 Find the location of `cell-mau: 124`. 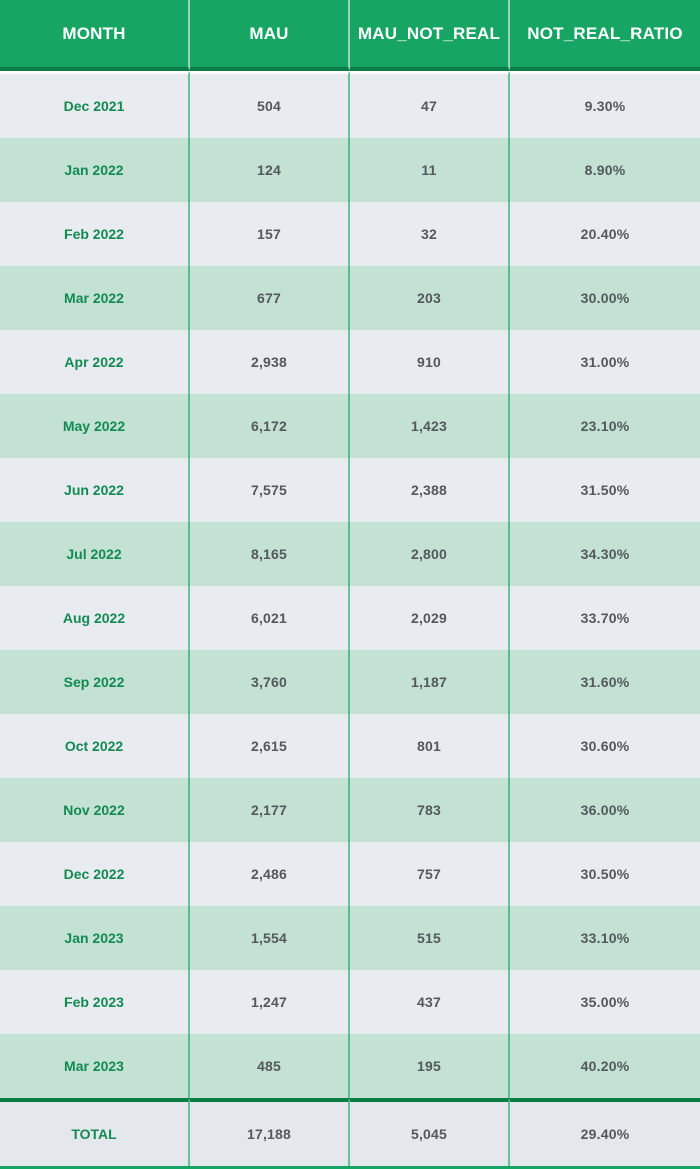

cell-mau: 124 is located at coordinates (270, 170).